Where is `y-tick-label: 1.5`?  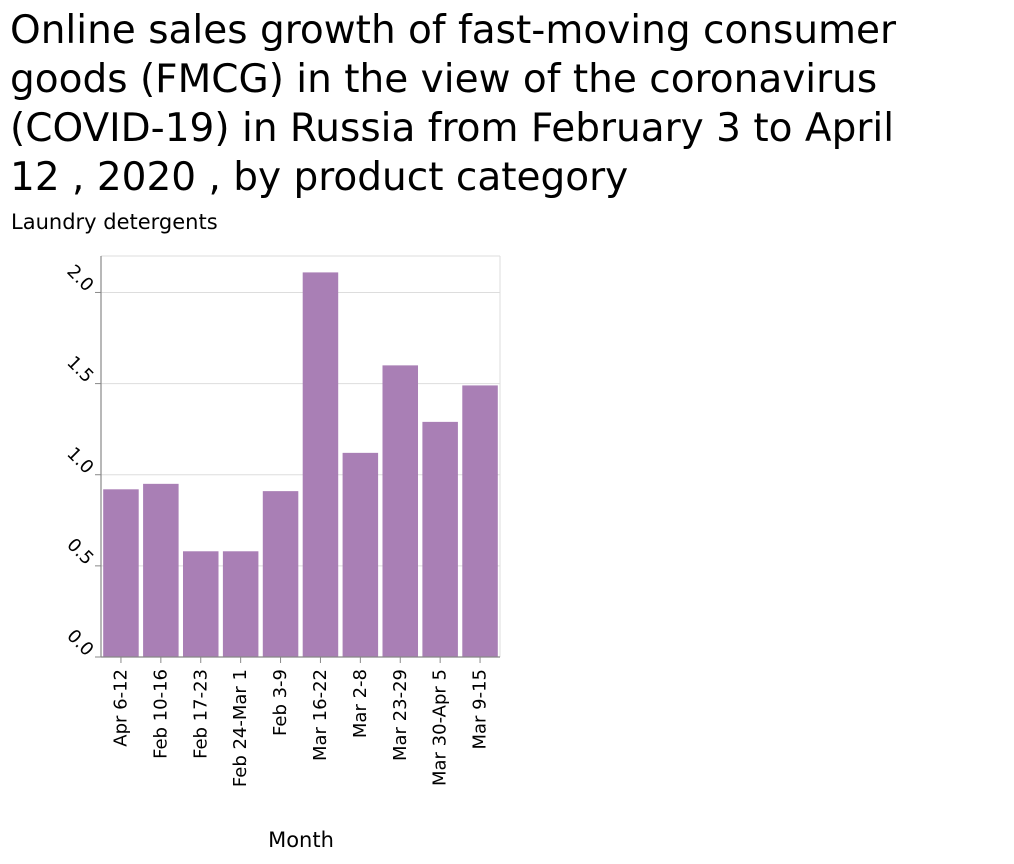 y-tick-label: 1.5 is located at coordinates (79, 369).